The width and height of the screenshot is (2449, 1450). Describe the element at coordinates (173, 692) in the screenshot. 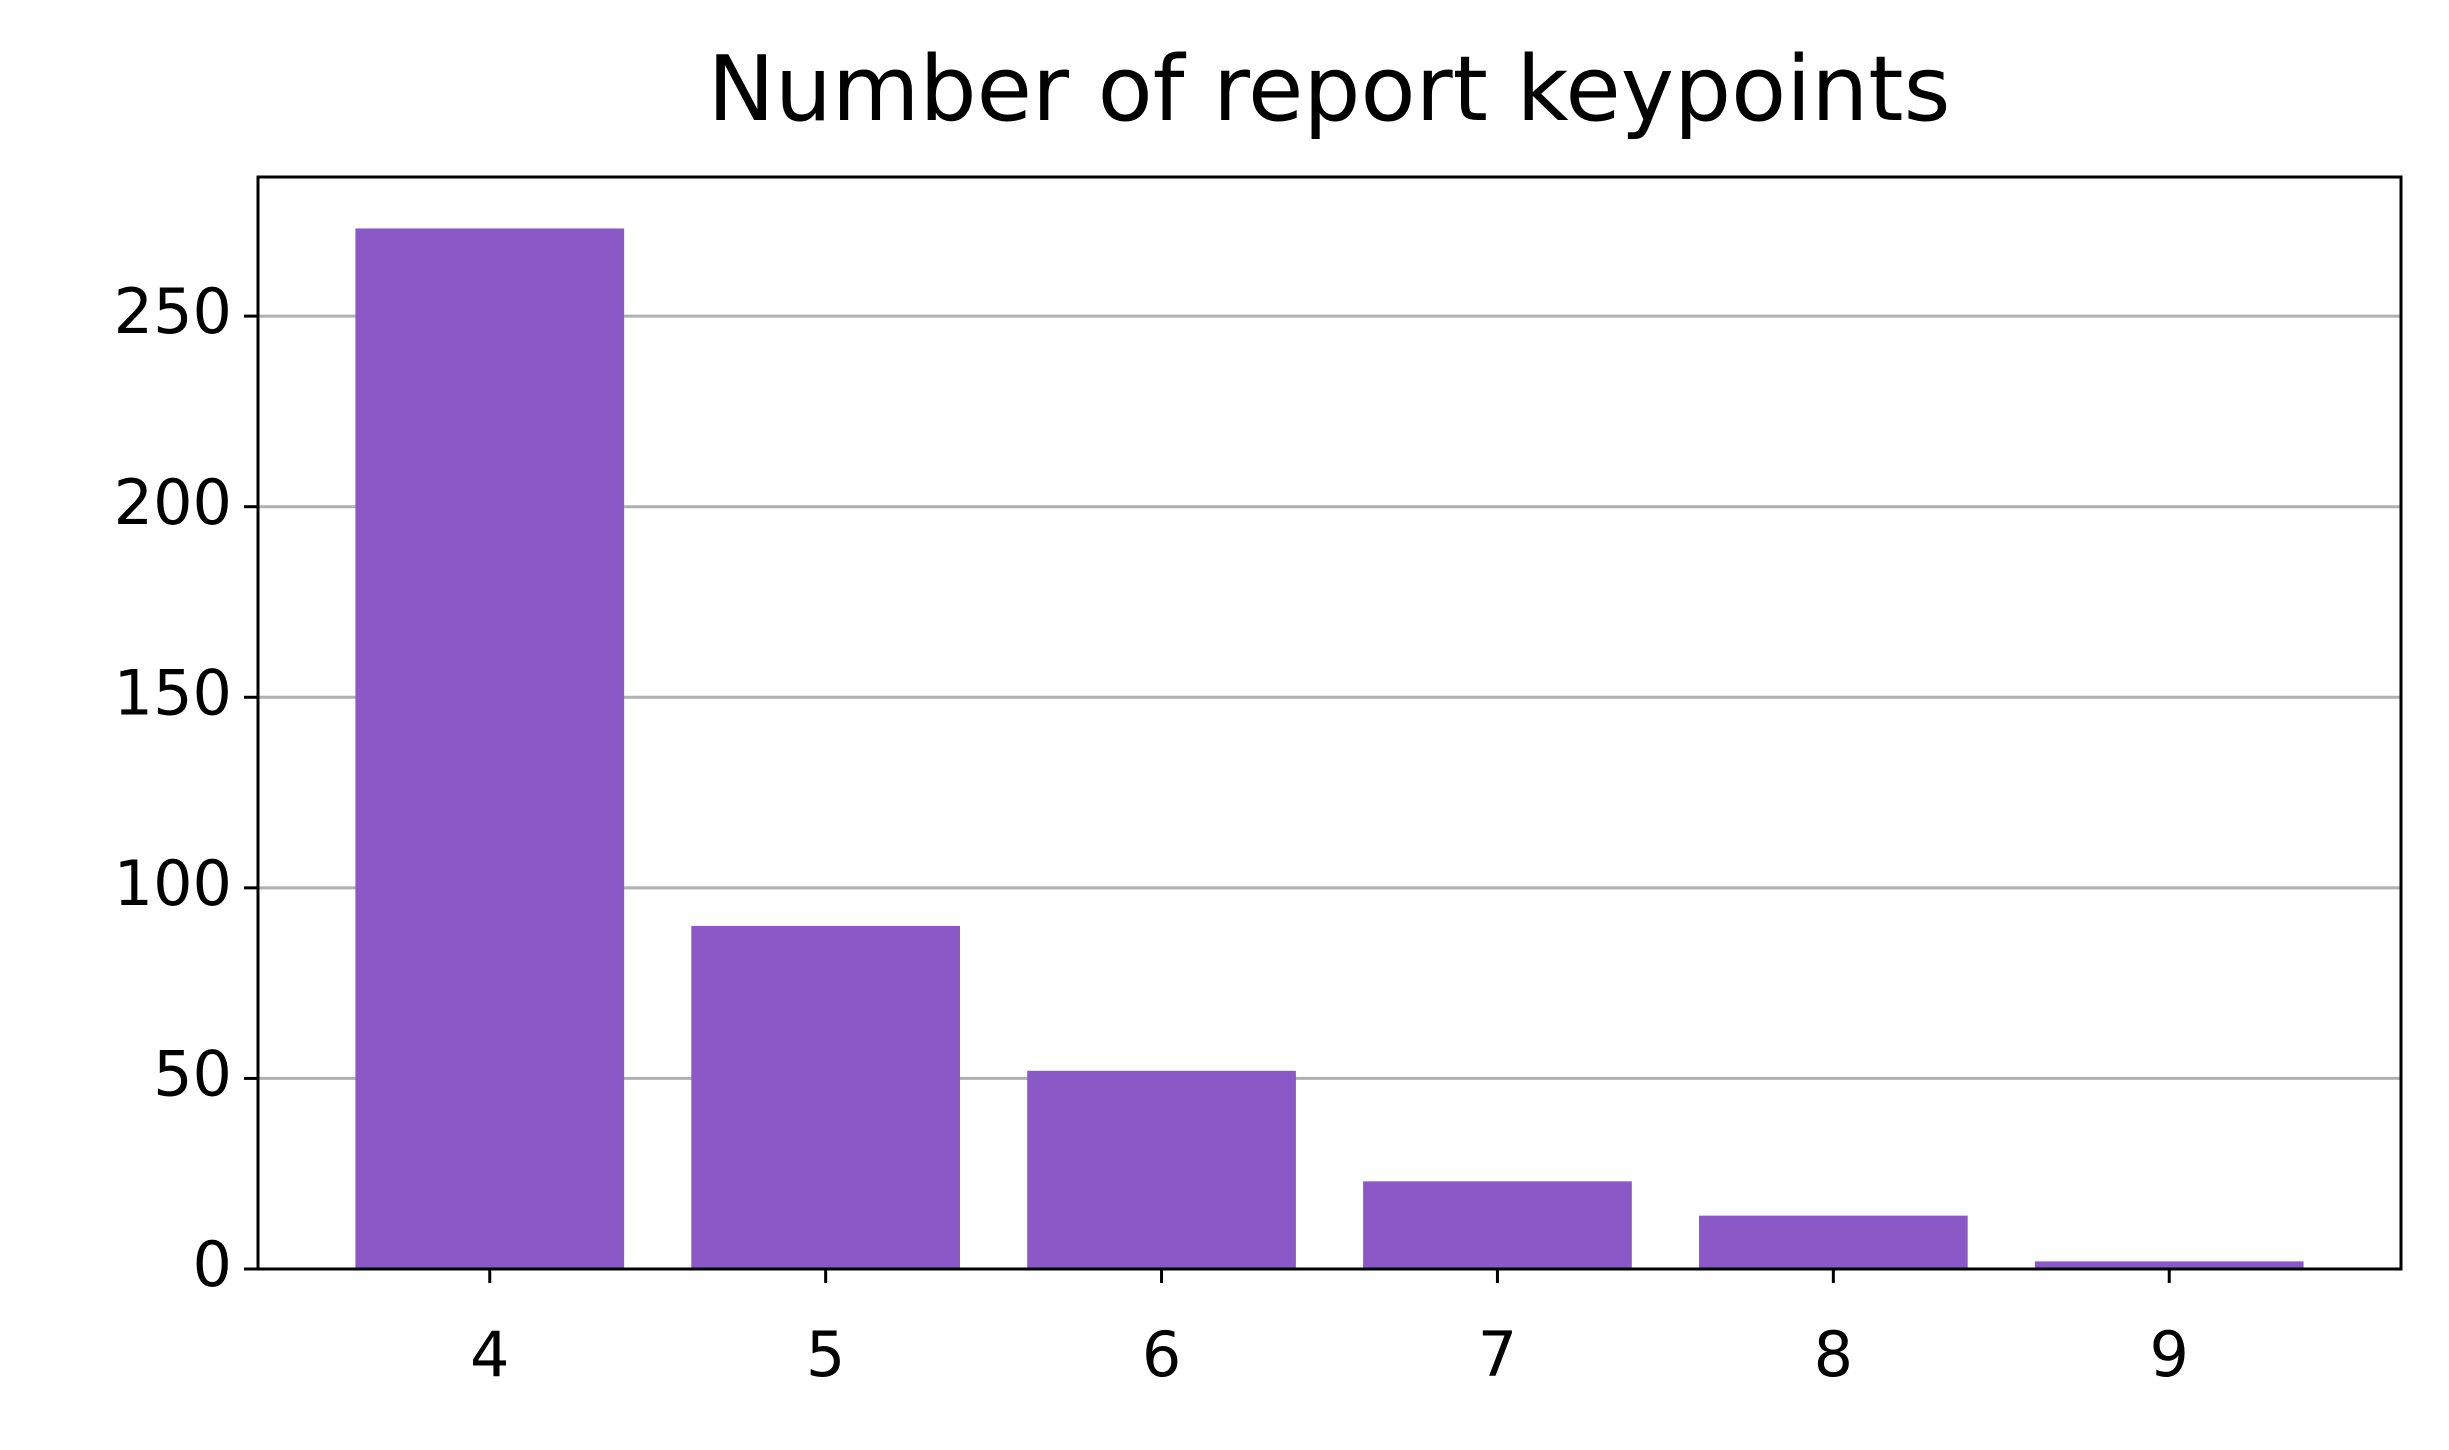

I see `y-tick-label: 150` at that location.